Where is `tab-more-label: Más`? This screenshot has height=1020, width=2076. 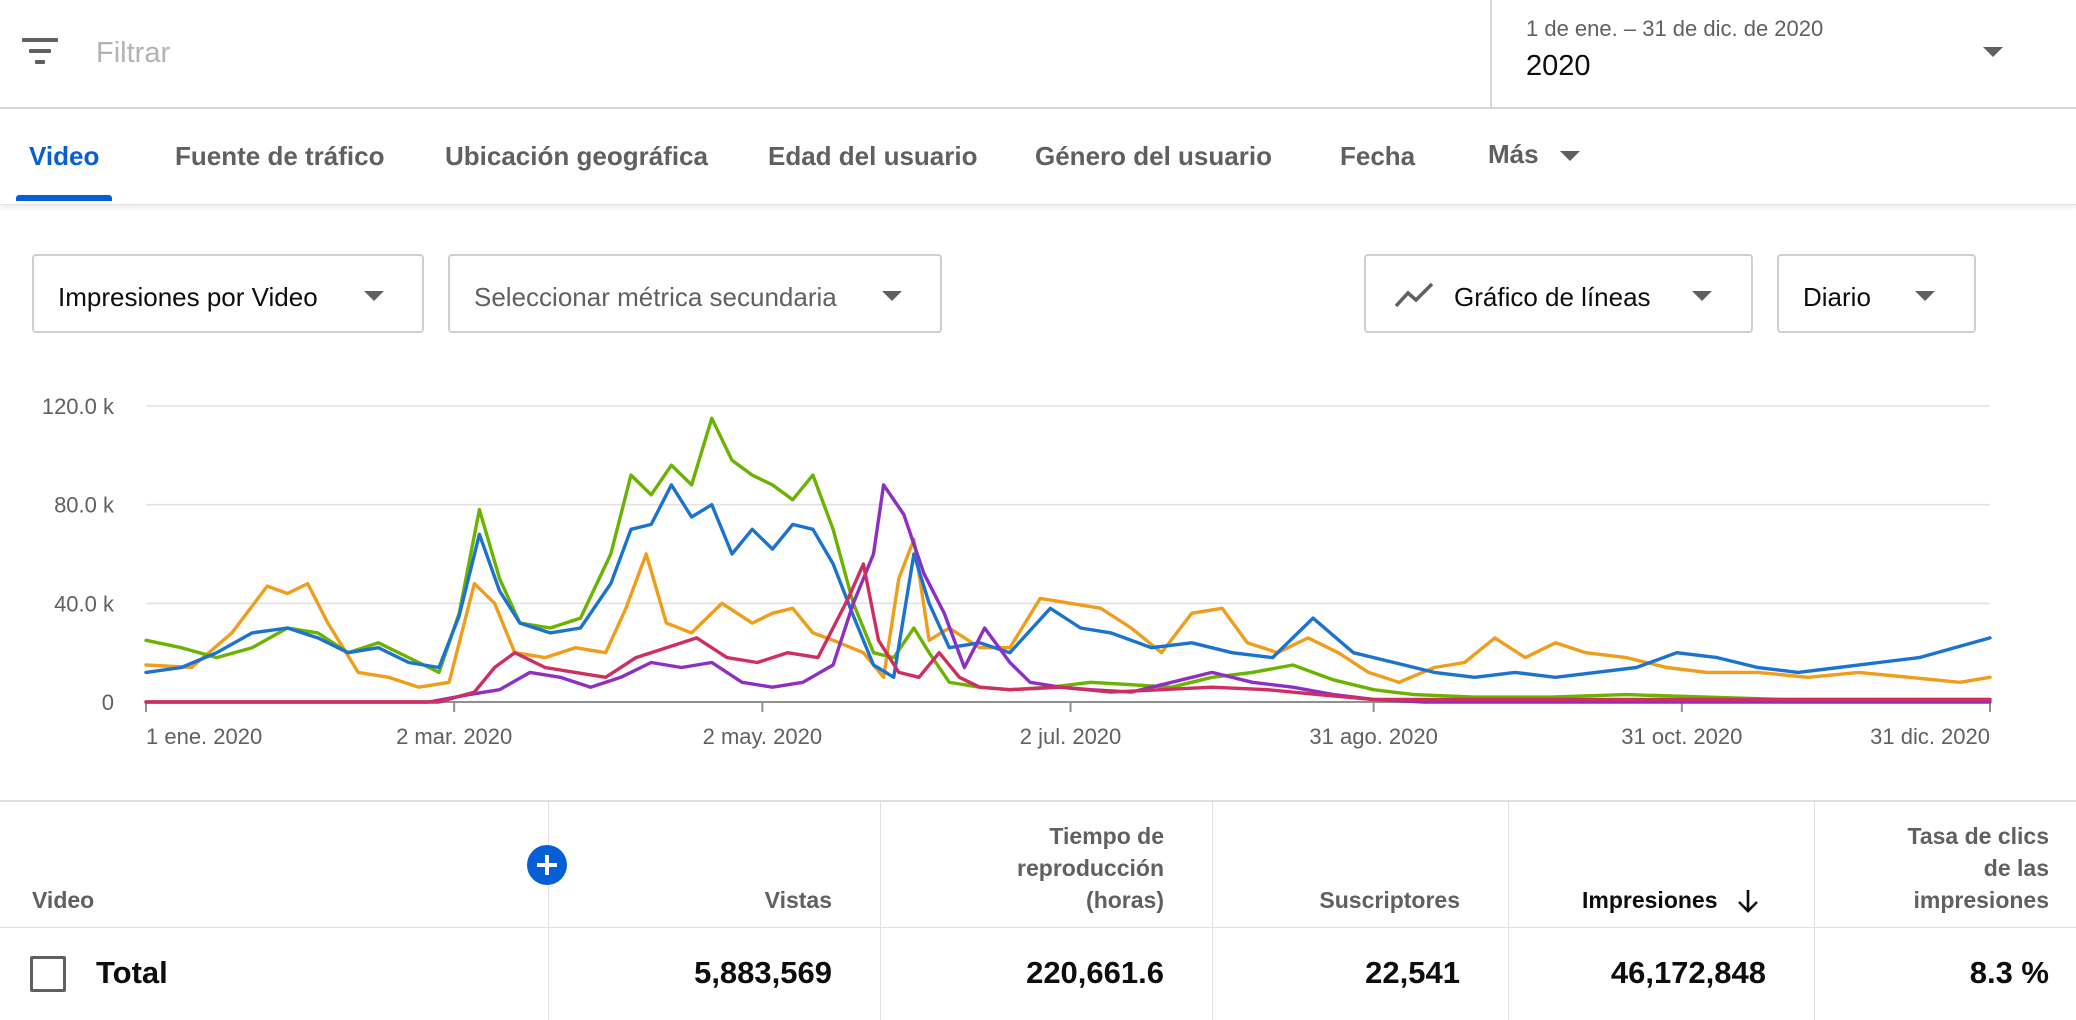
tab-more-label: Más is located at coordinates (1513, 154).